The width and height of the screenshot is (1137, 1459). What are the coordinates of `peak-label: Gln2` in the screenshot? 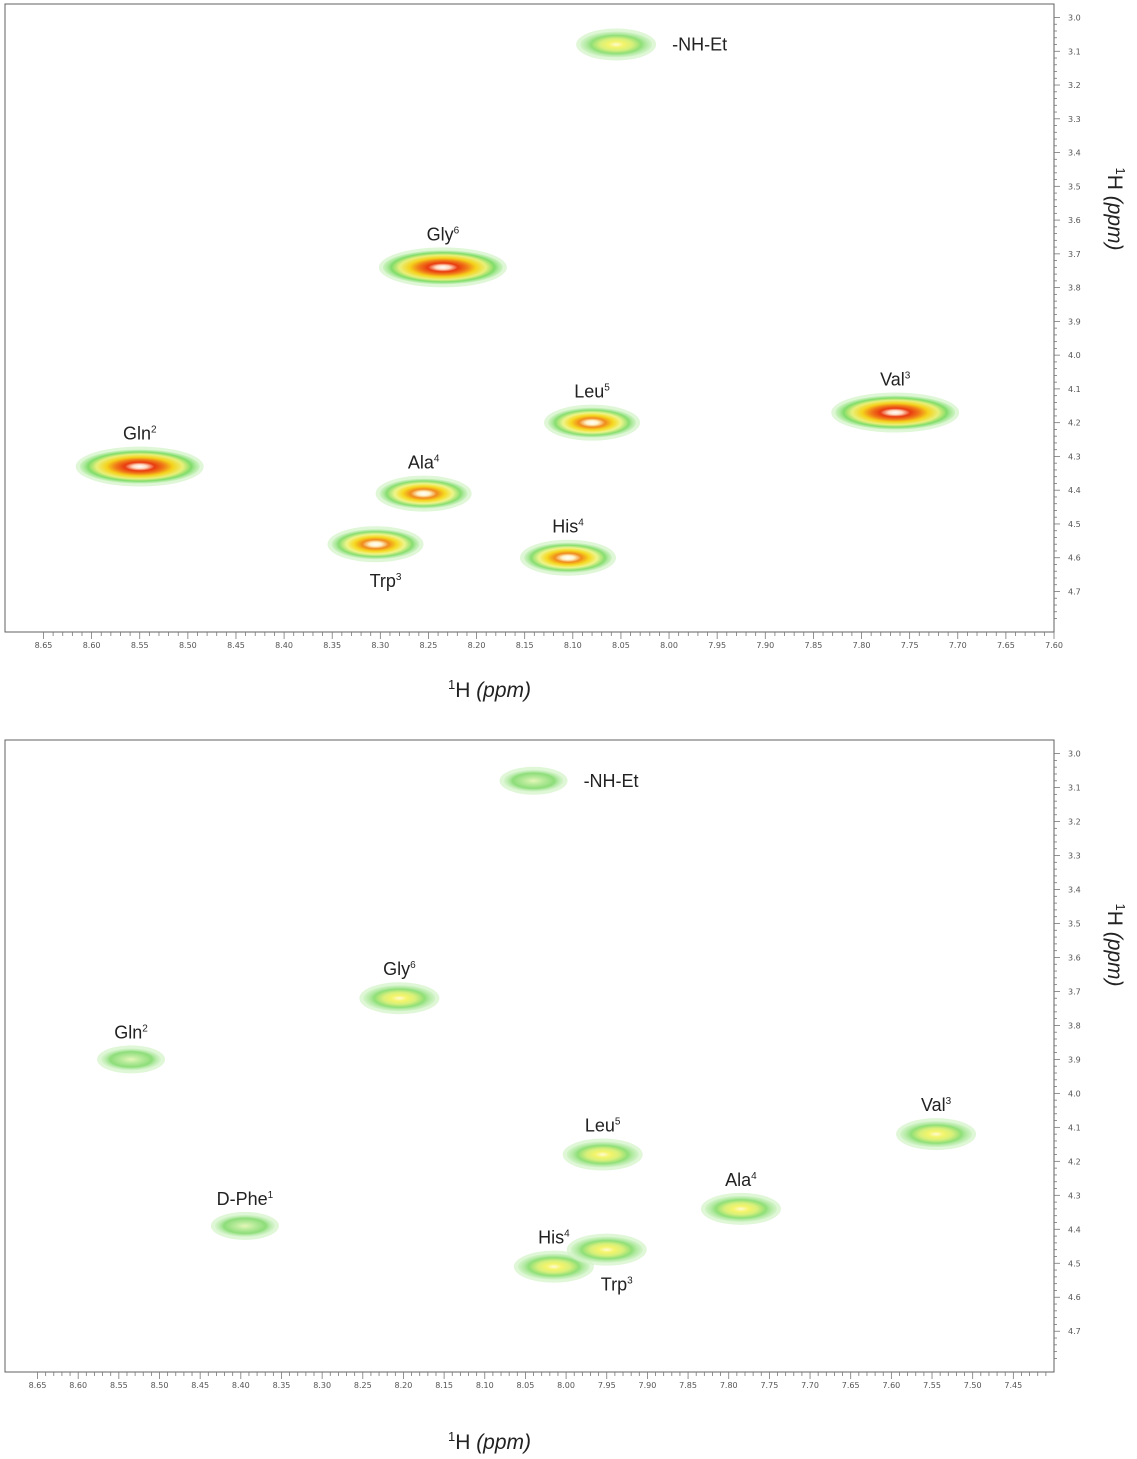 It's located at (140, 434).